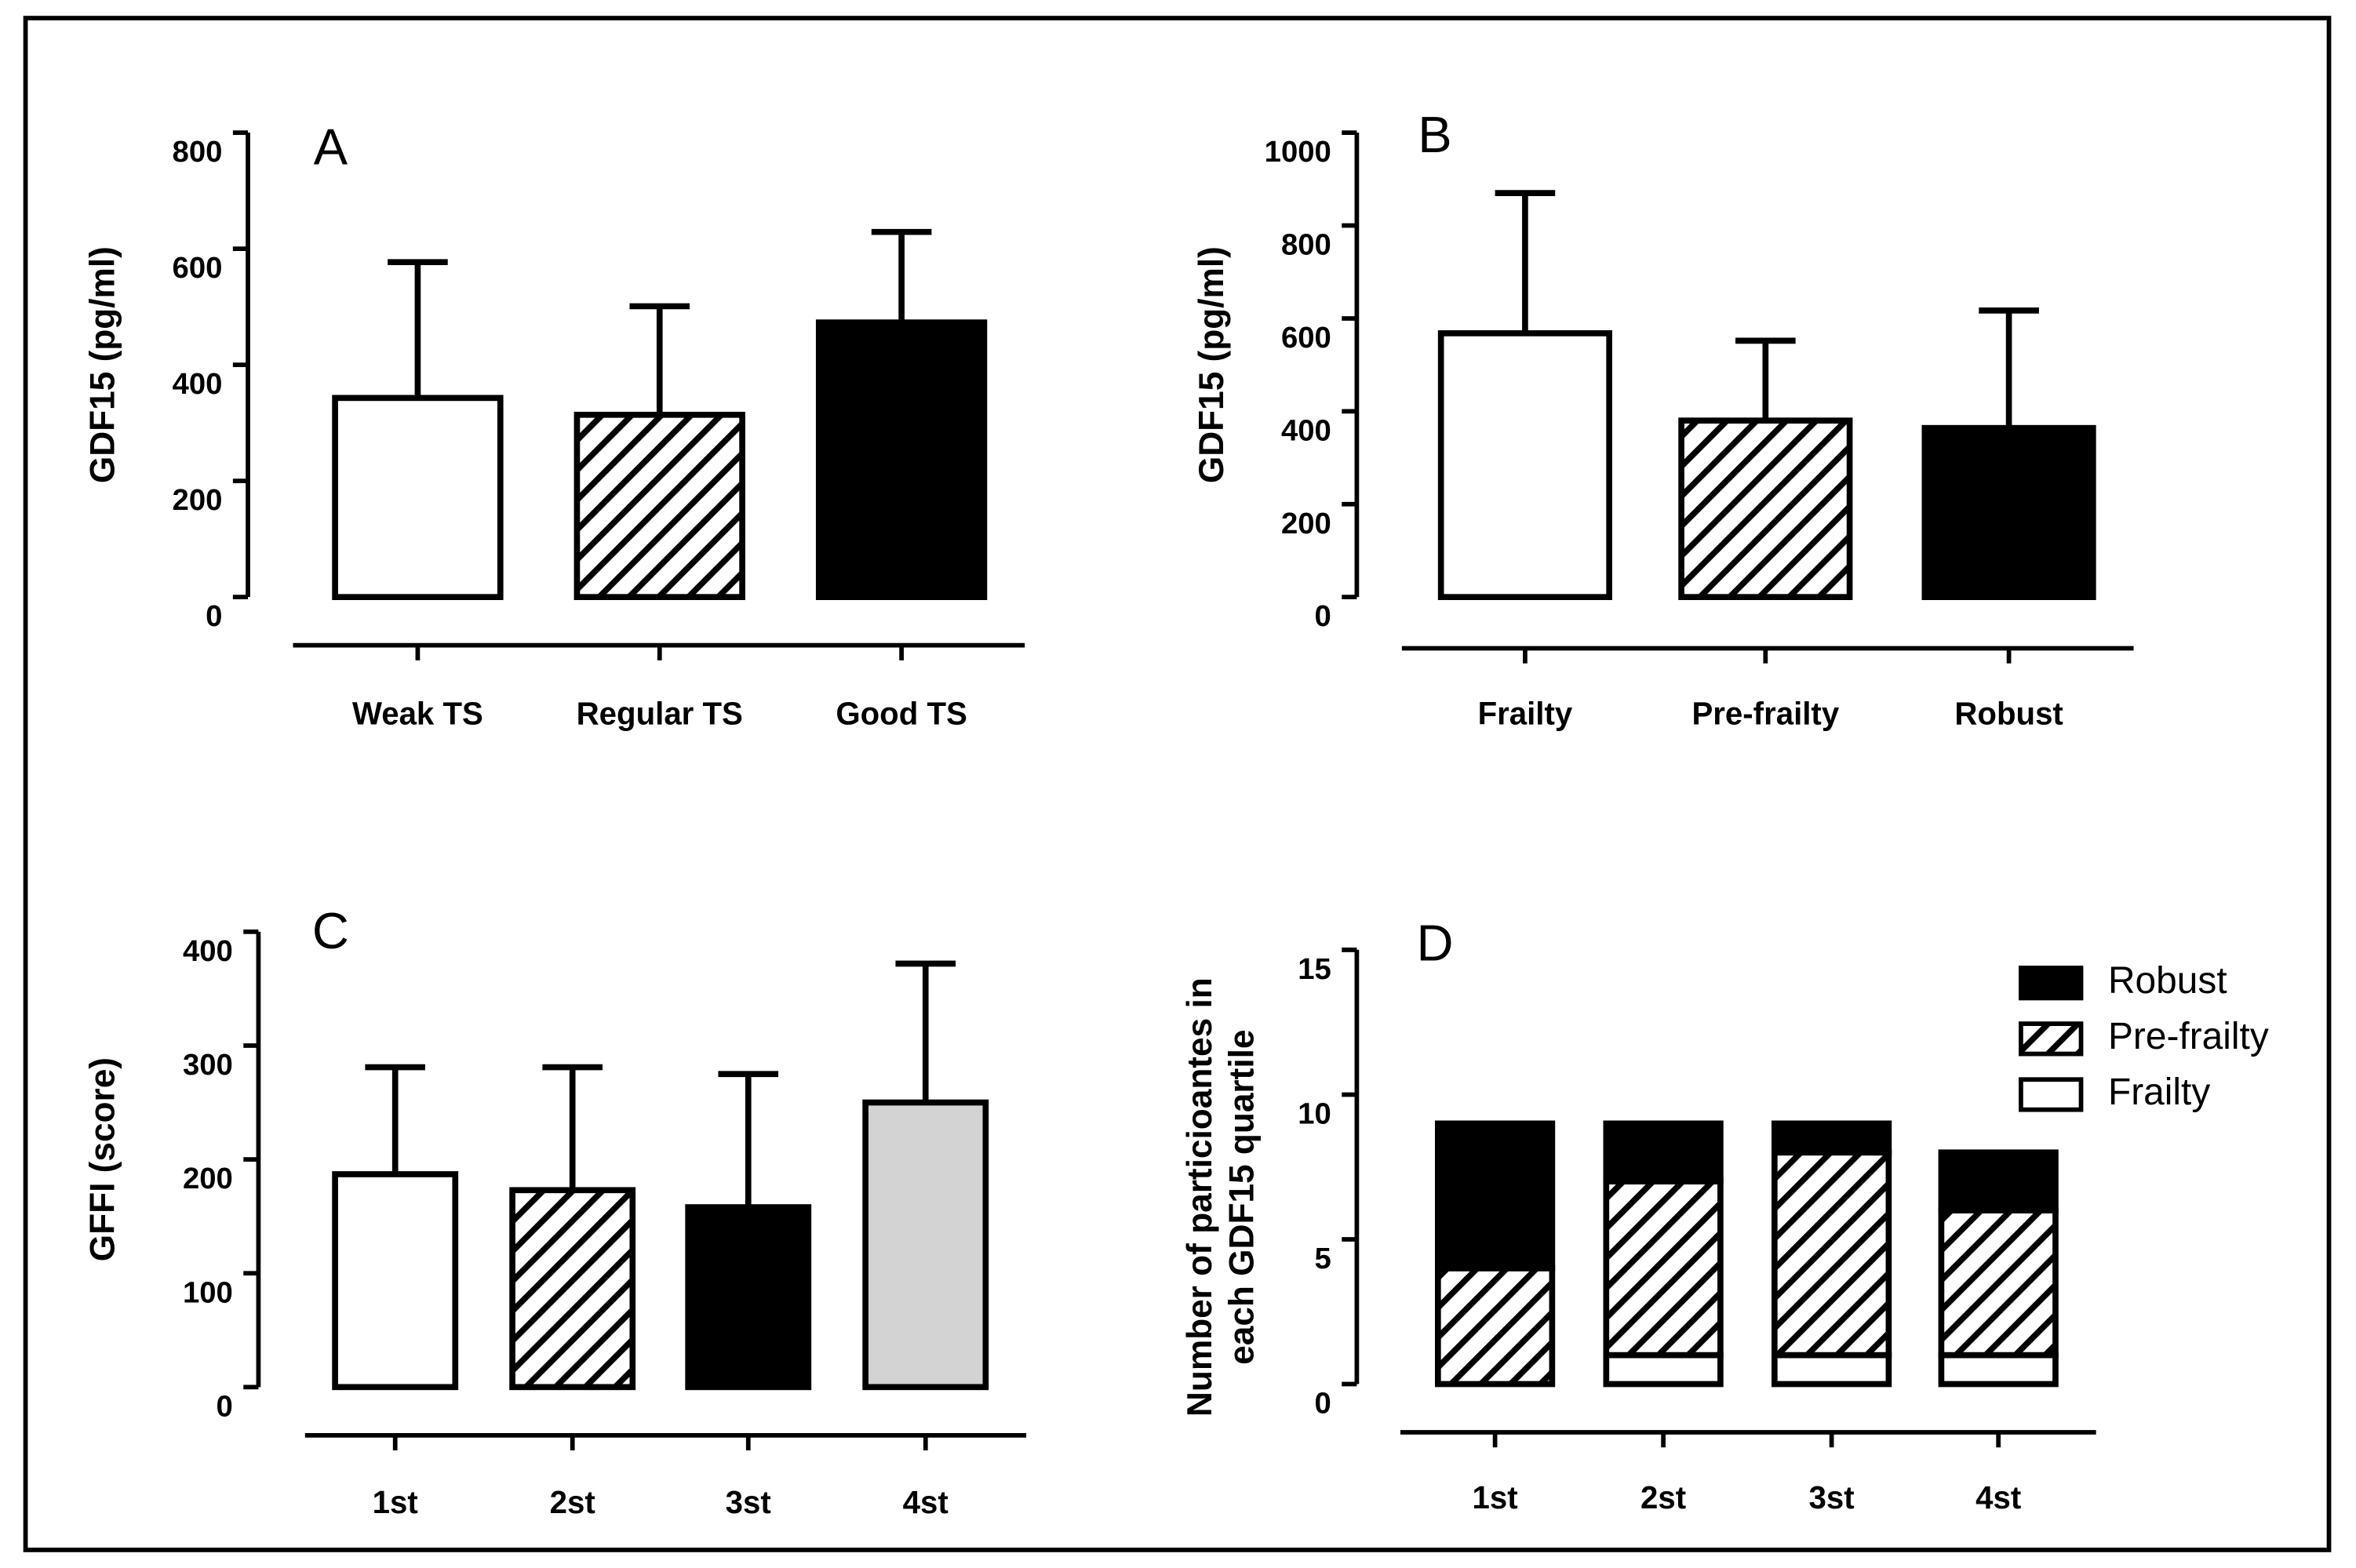 The width and height of the screenshot is (2356, 1568). I want to click on y-tick-label: 300, so click(208, 1065).